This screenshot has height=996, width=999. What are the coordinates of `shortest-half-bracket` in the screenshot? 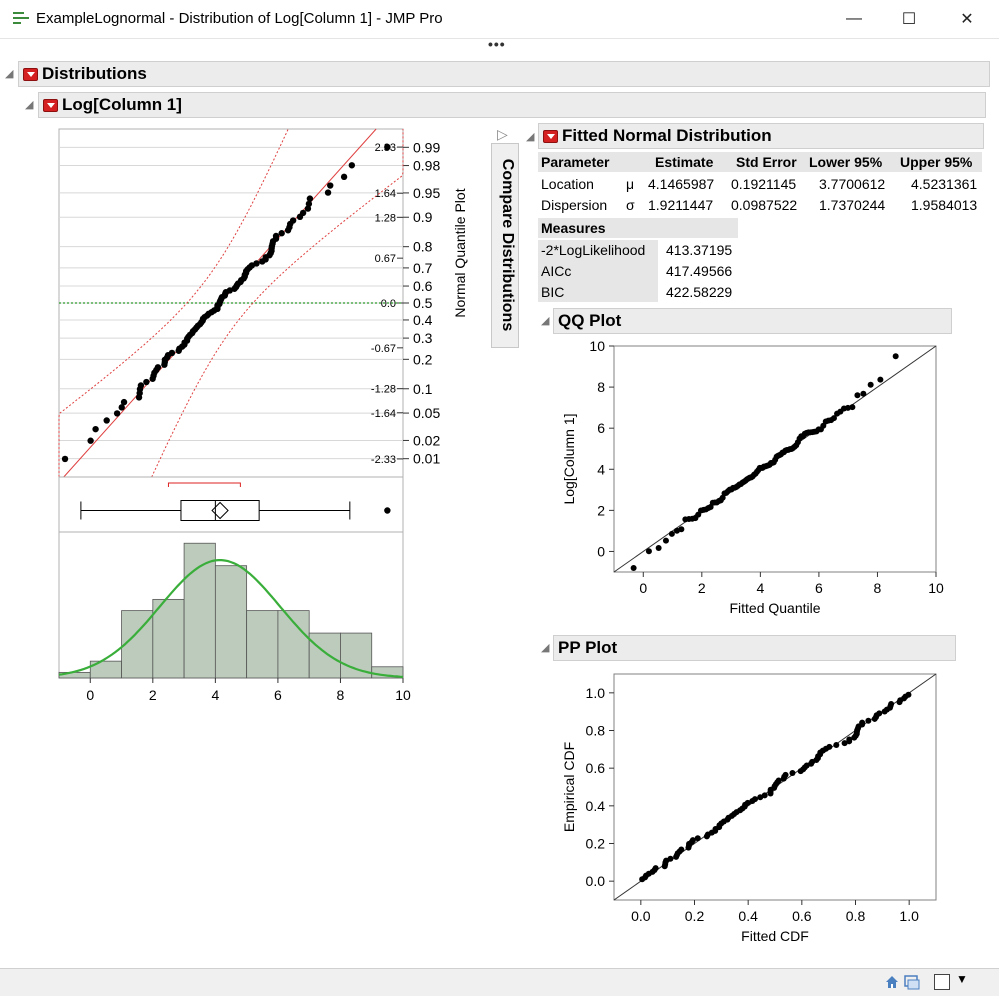 It's located at (204, 484).